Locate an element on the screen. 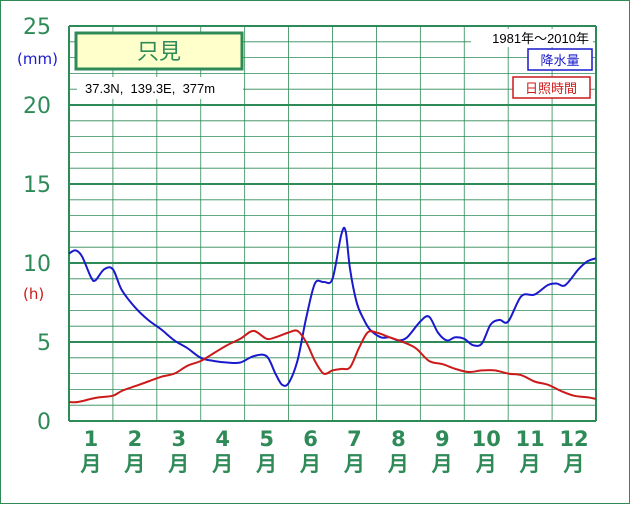  x-tick-label-number: 10 is located at coordinates (486, 439).